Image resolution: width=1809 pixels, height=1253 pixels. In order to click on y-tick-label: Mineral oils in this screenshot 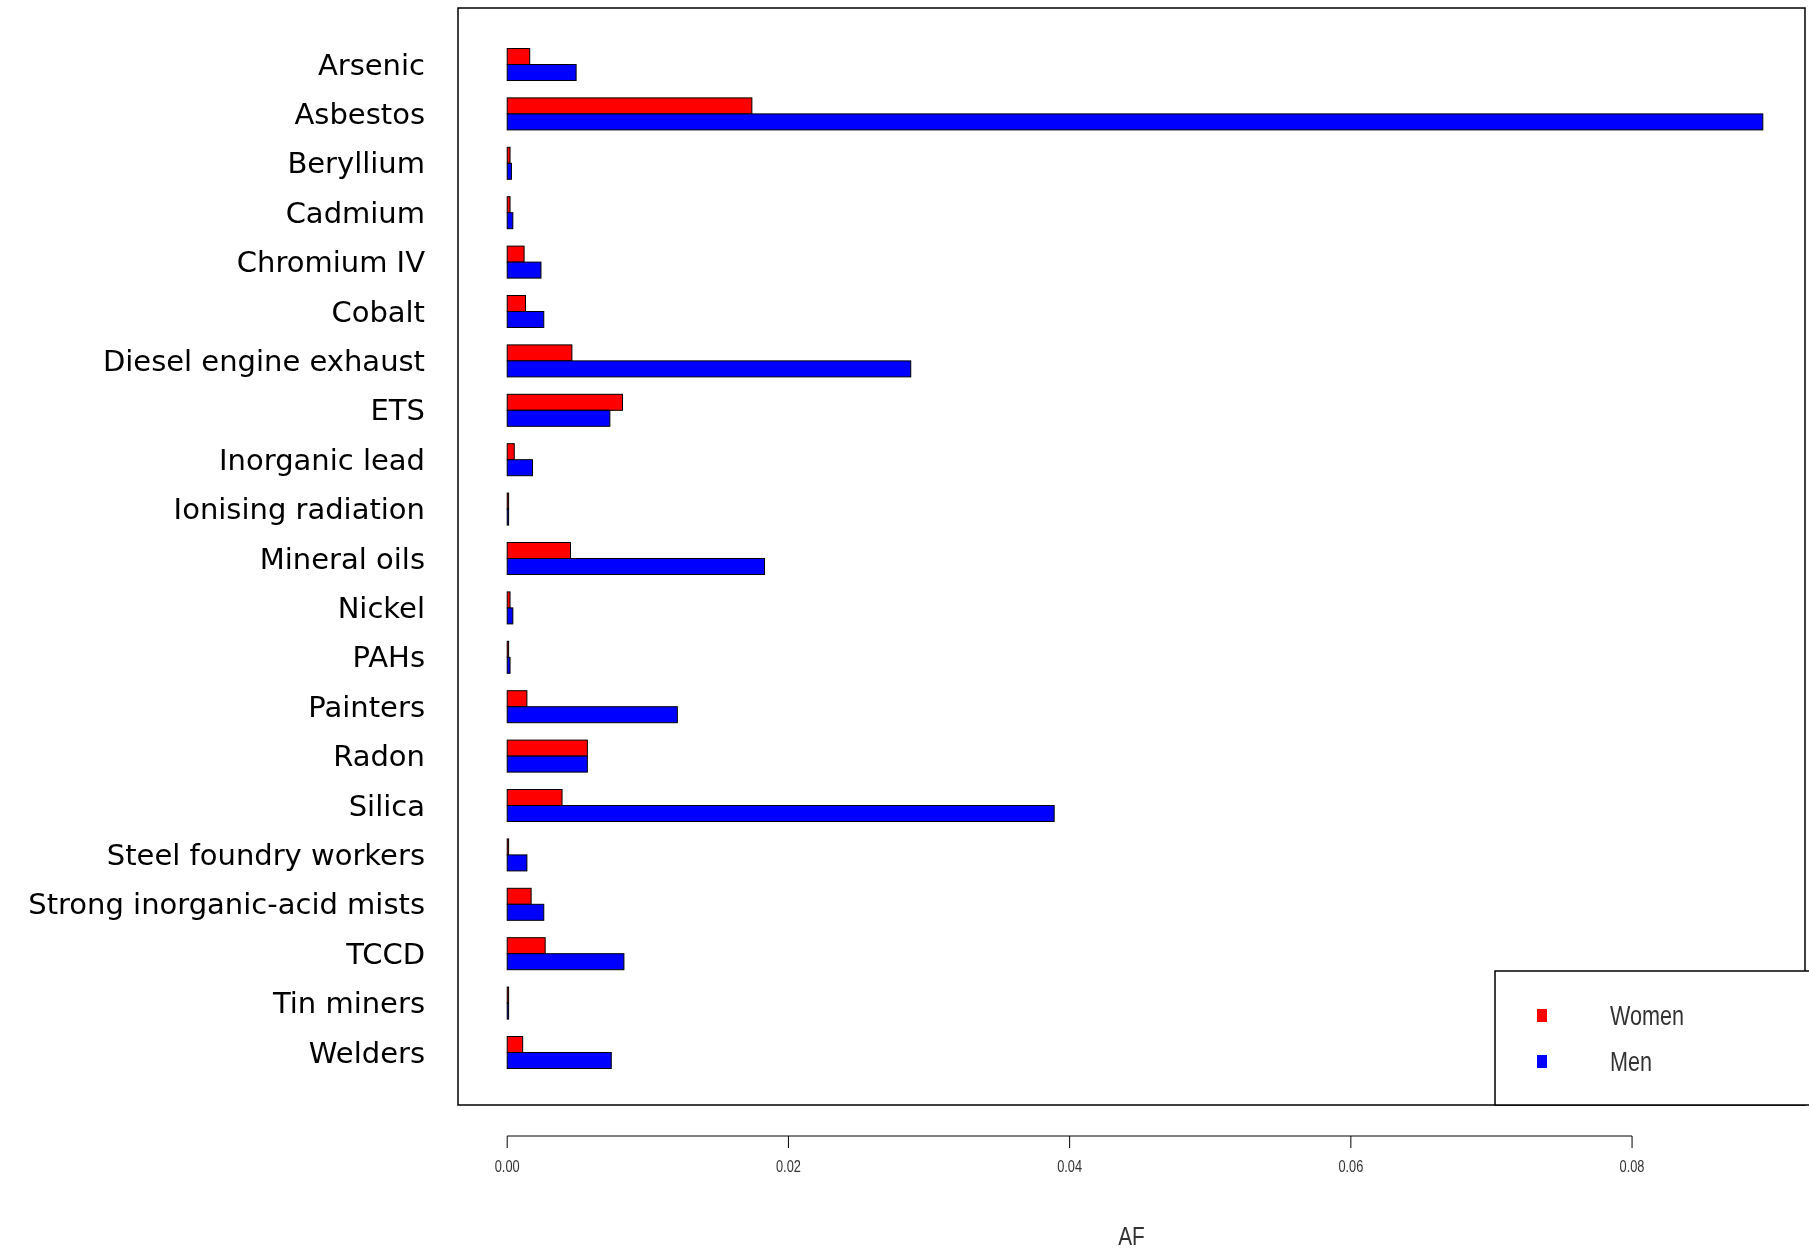, I will do `click(342, 558)`.